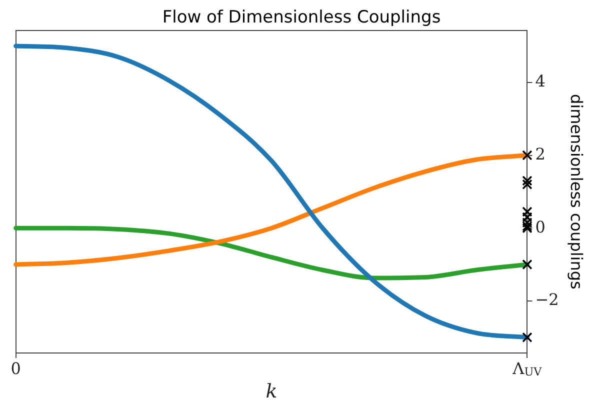 The image size is (597, 416). I want to click on y-axis-title: dimensionless couplings, so click(576, 192).